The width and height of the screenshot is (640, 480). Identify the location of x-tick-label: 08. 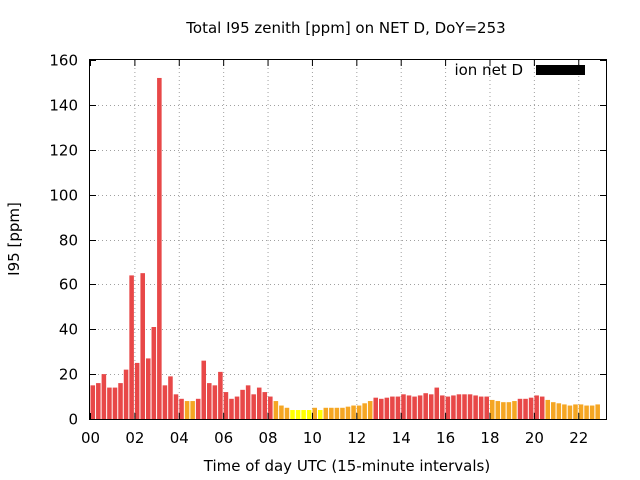
(268, 438).